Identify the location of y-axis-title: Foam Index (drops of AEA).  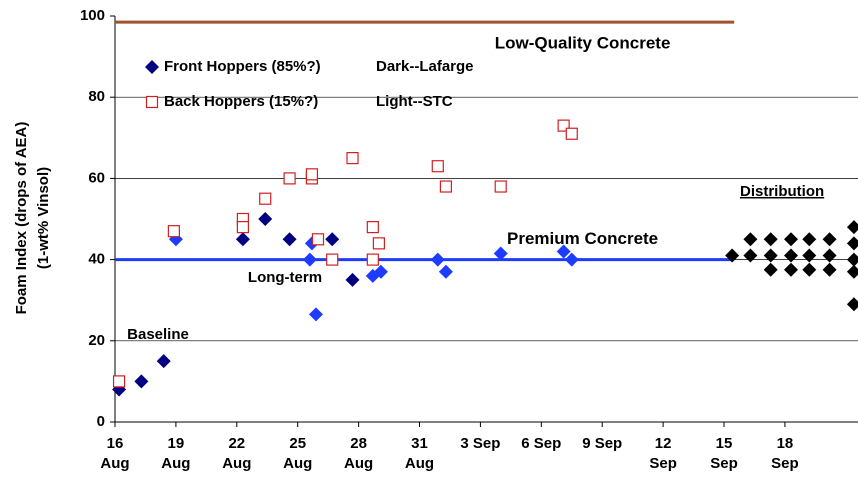
(21, 218).